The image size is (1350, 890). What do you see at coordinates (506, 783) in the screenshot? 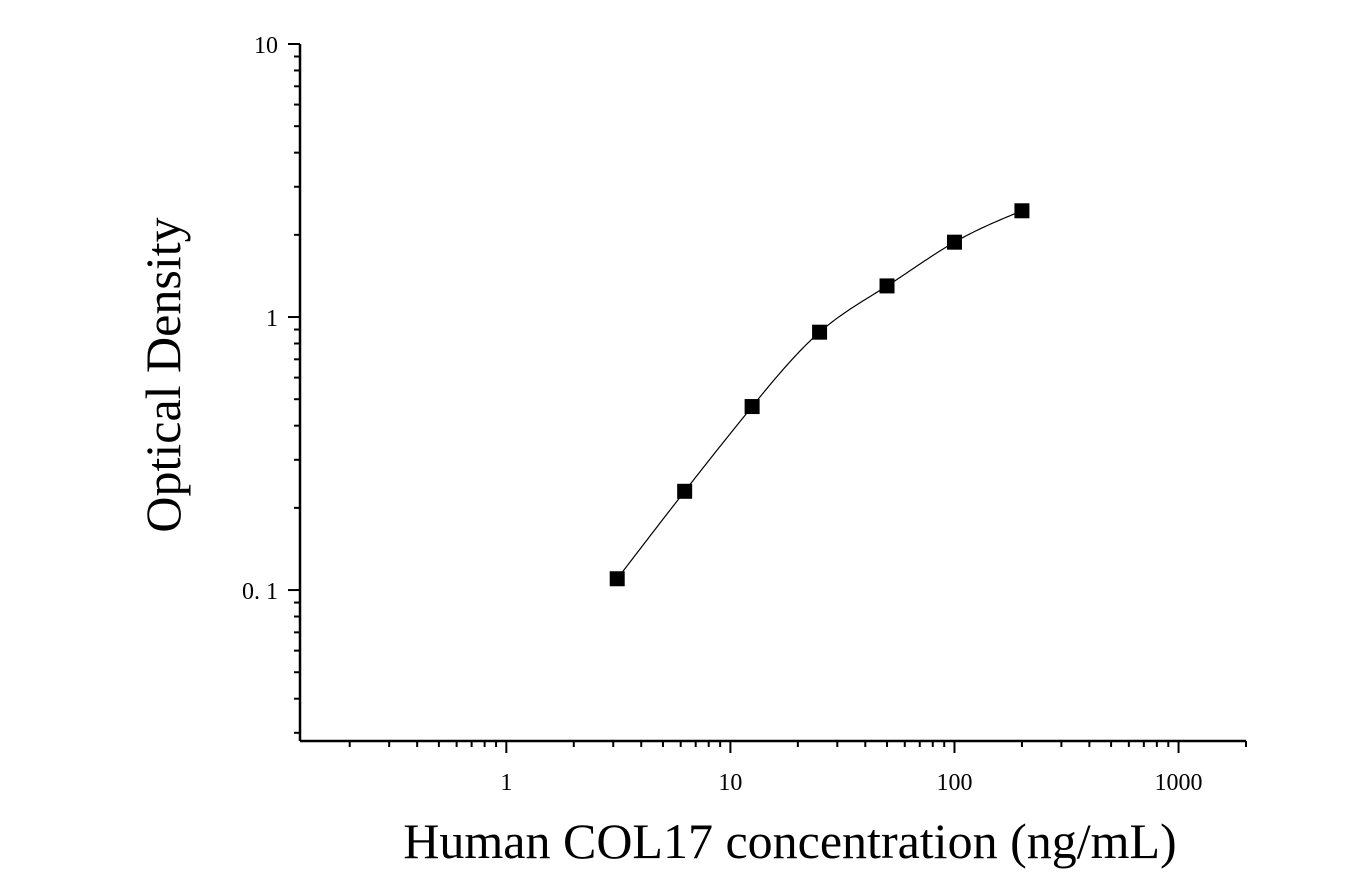
I see `x-tick-label: 1` at bounding box center [506, 783].